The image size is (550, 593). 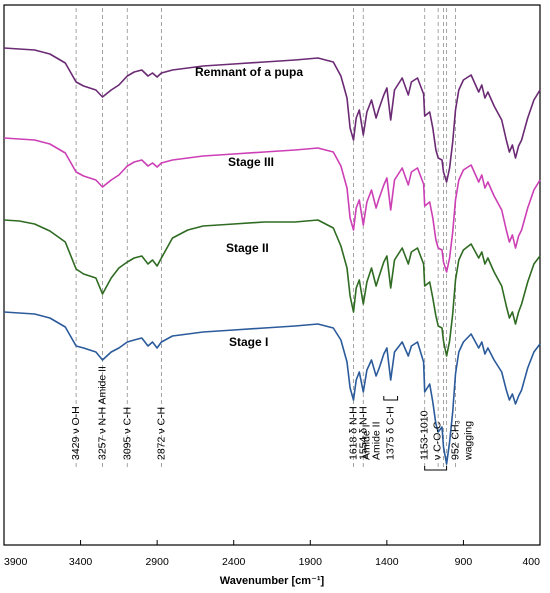 What do you see at coordinates (248, 342) in the screenshot?
I see `series-label-stage-i: Stage I` at bounding box center [248, 342].